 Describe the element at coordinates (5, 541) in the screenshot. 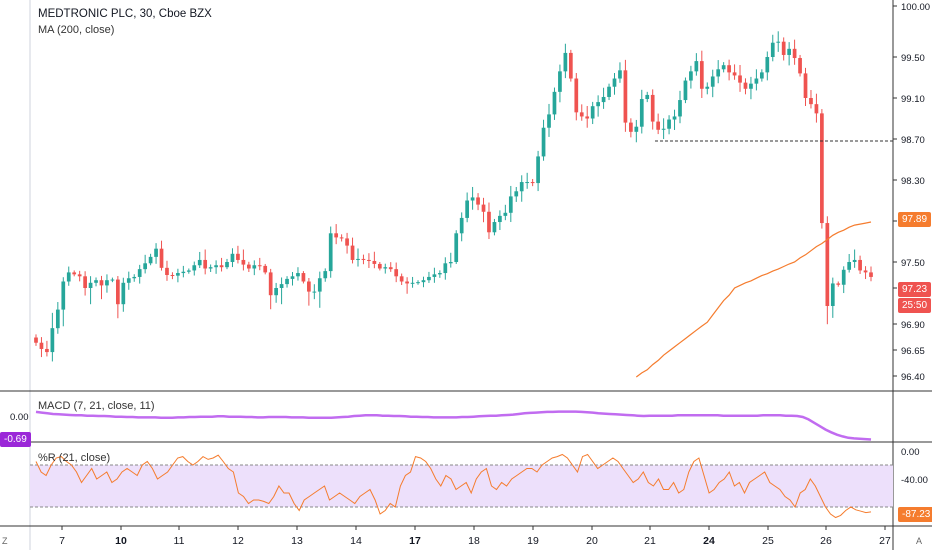

I see `zoom-toggle-icon: Z` at that location.